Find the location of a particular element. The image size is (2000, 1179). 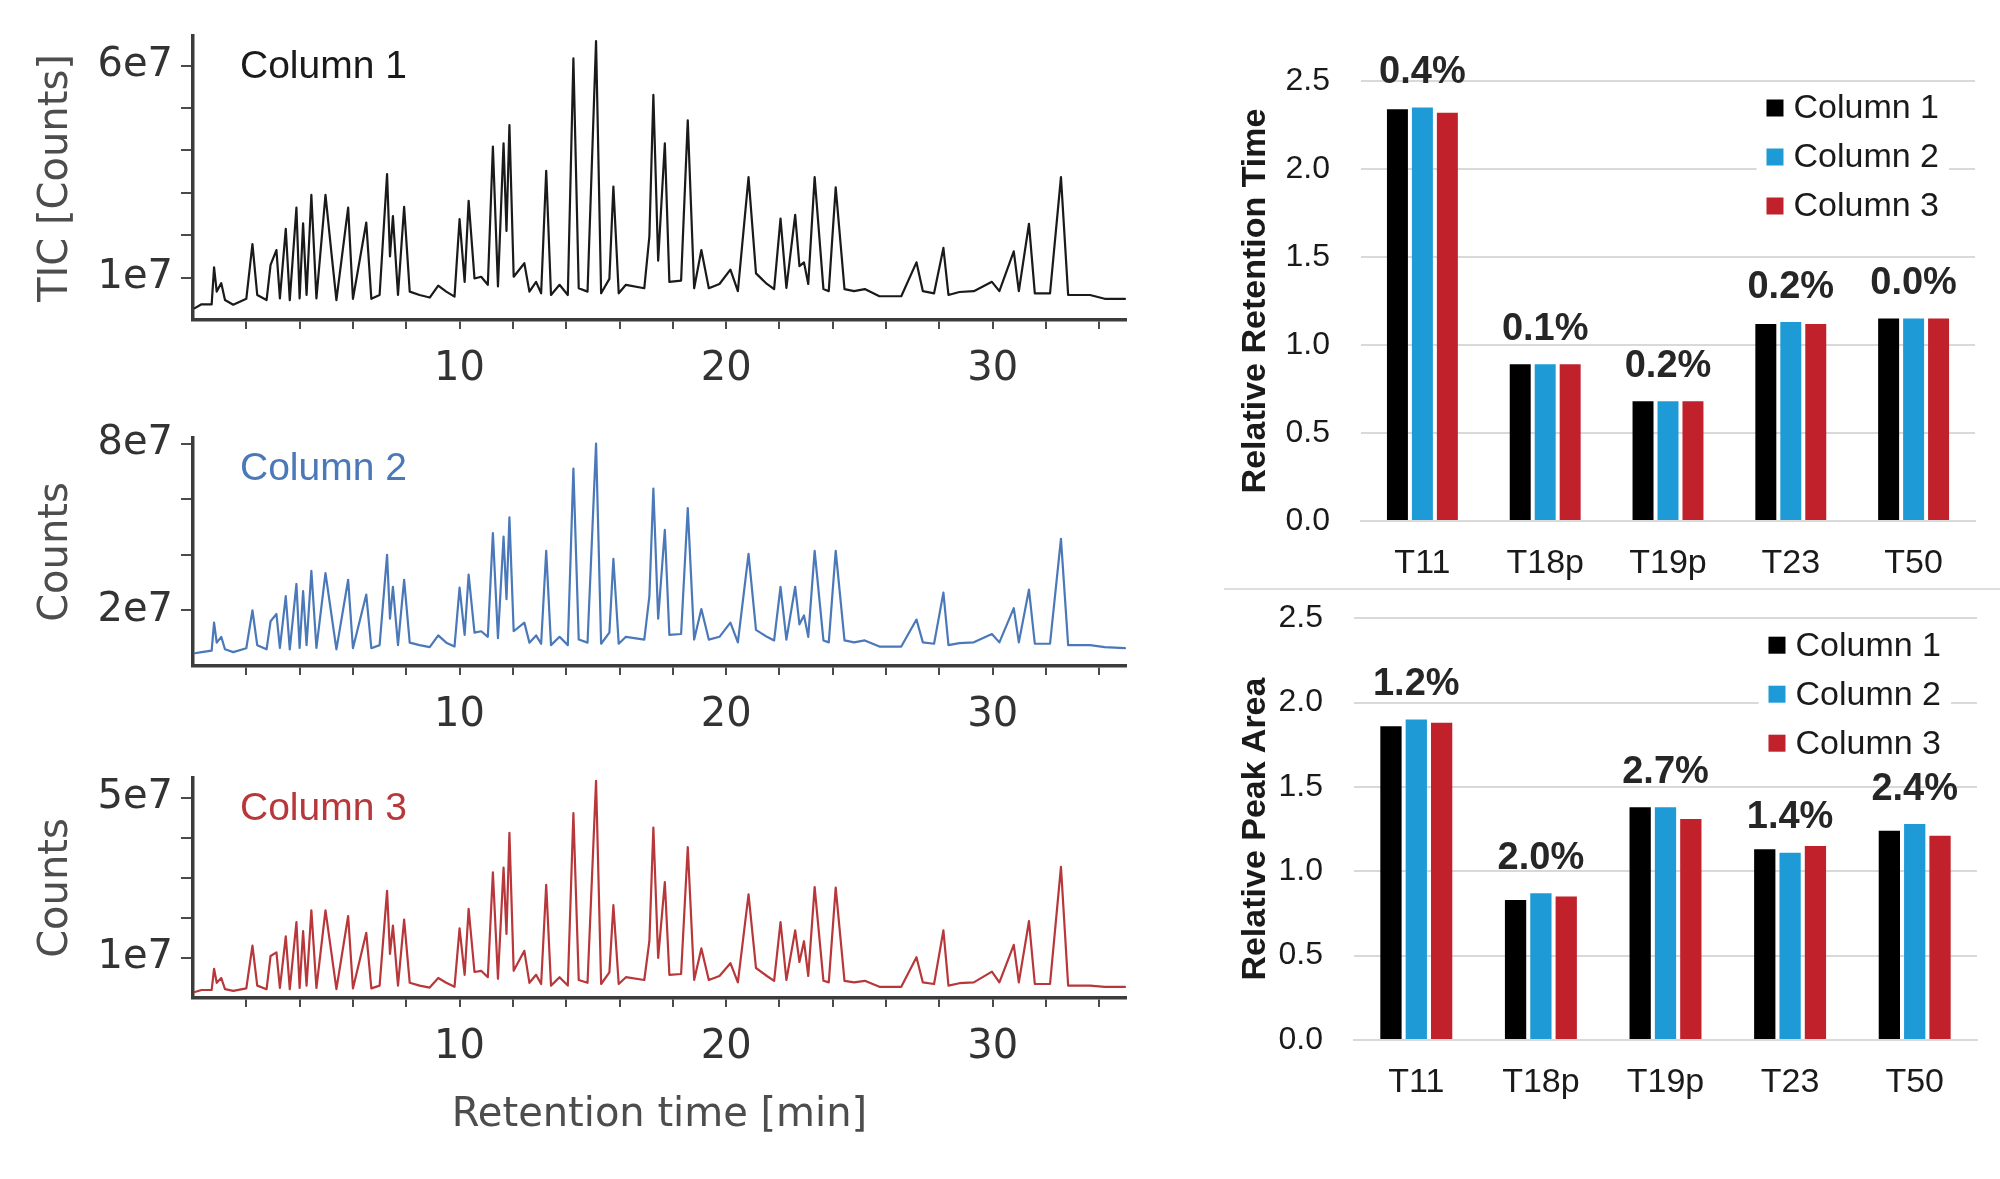

y-axis-title: Relative Peak Area is located at coordinates (1252, 828).